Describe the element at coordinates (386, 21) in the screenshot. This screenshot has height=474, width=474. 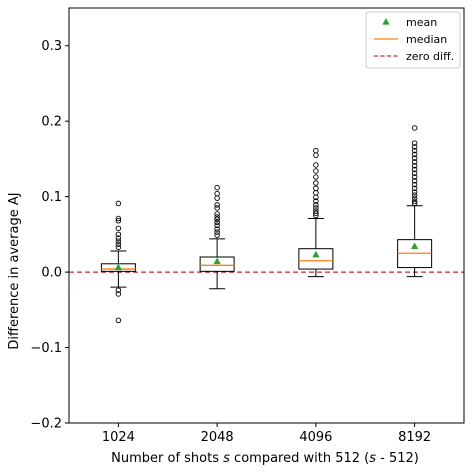
I see `legend-mean-marker` at that location.